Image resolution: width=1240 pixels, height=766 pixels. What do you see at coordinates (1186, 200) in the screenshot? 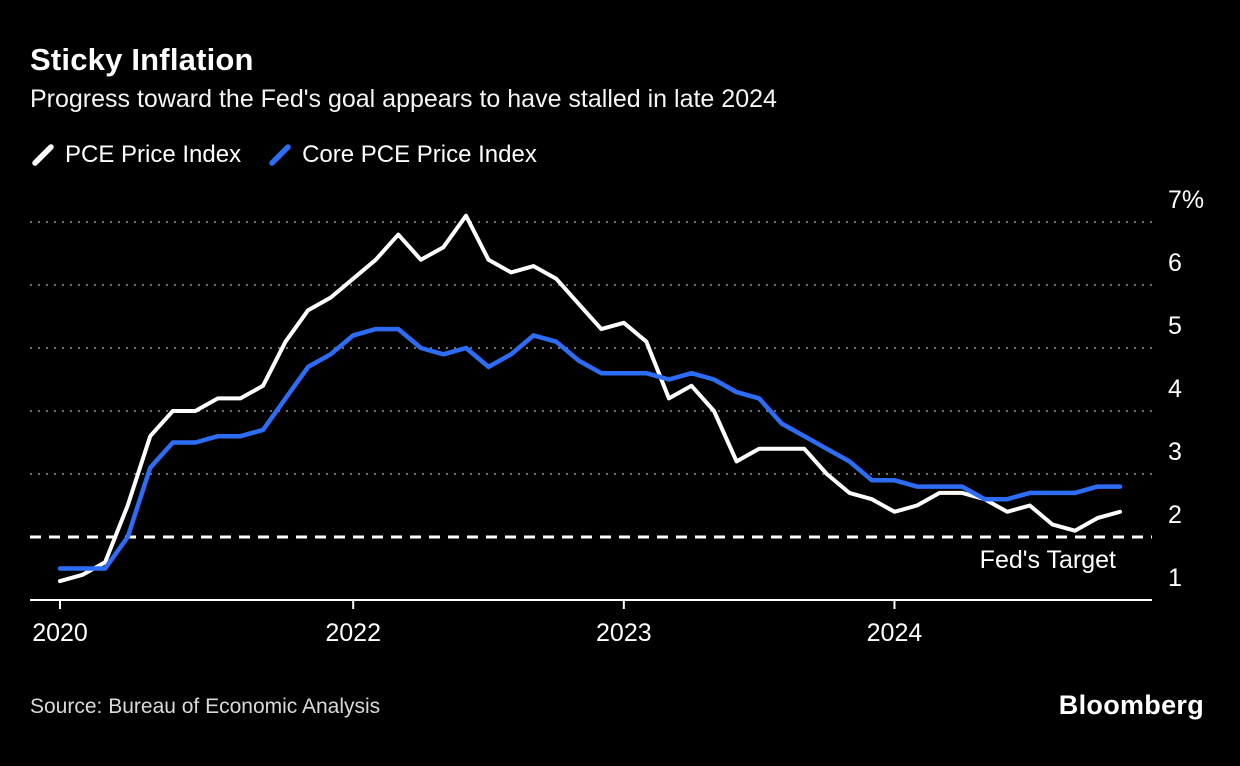
I see `y-axis-label: 7%` at bounding box center [1186, 200].